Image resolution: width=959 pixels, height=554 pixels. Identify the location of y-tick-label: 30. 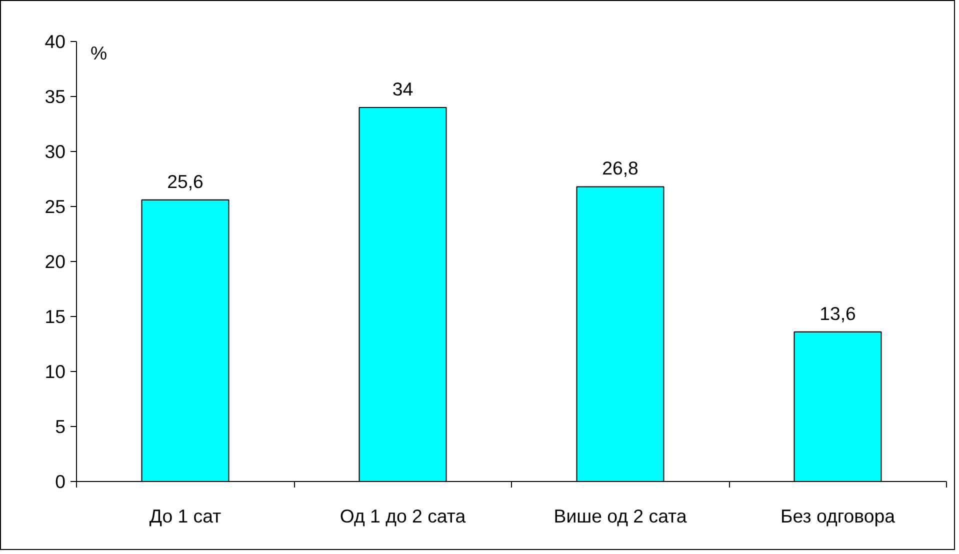
(55, 151).